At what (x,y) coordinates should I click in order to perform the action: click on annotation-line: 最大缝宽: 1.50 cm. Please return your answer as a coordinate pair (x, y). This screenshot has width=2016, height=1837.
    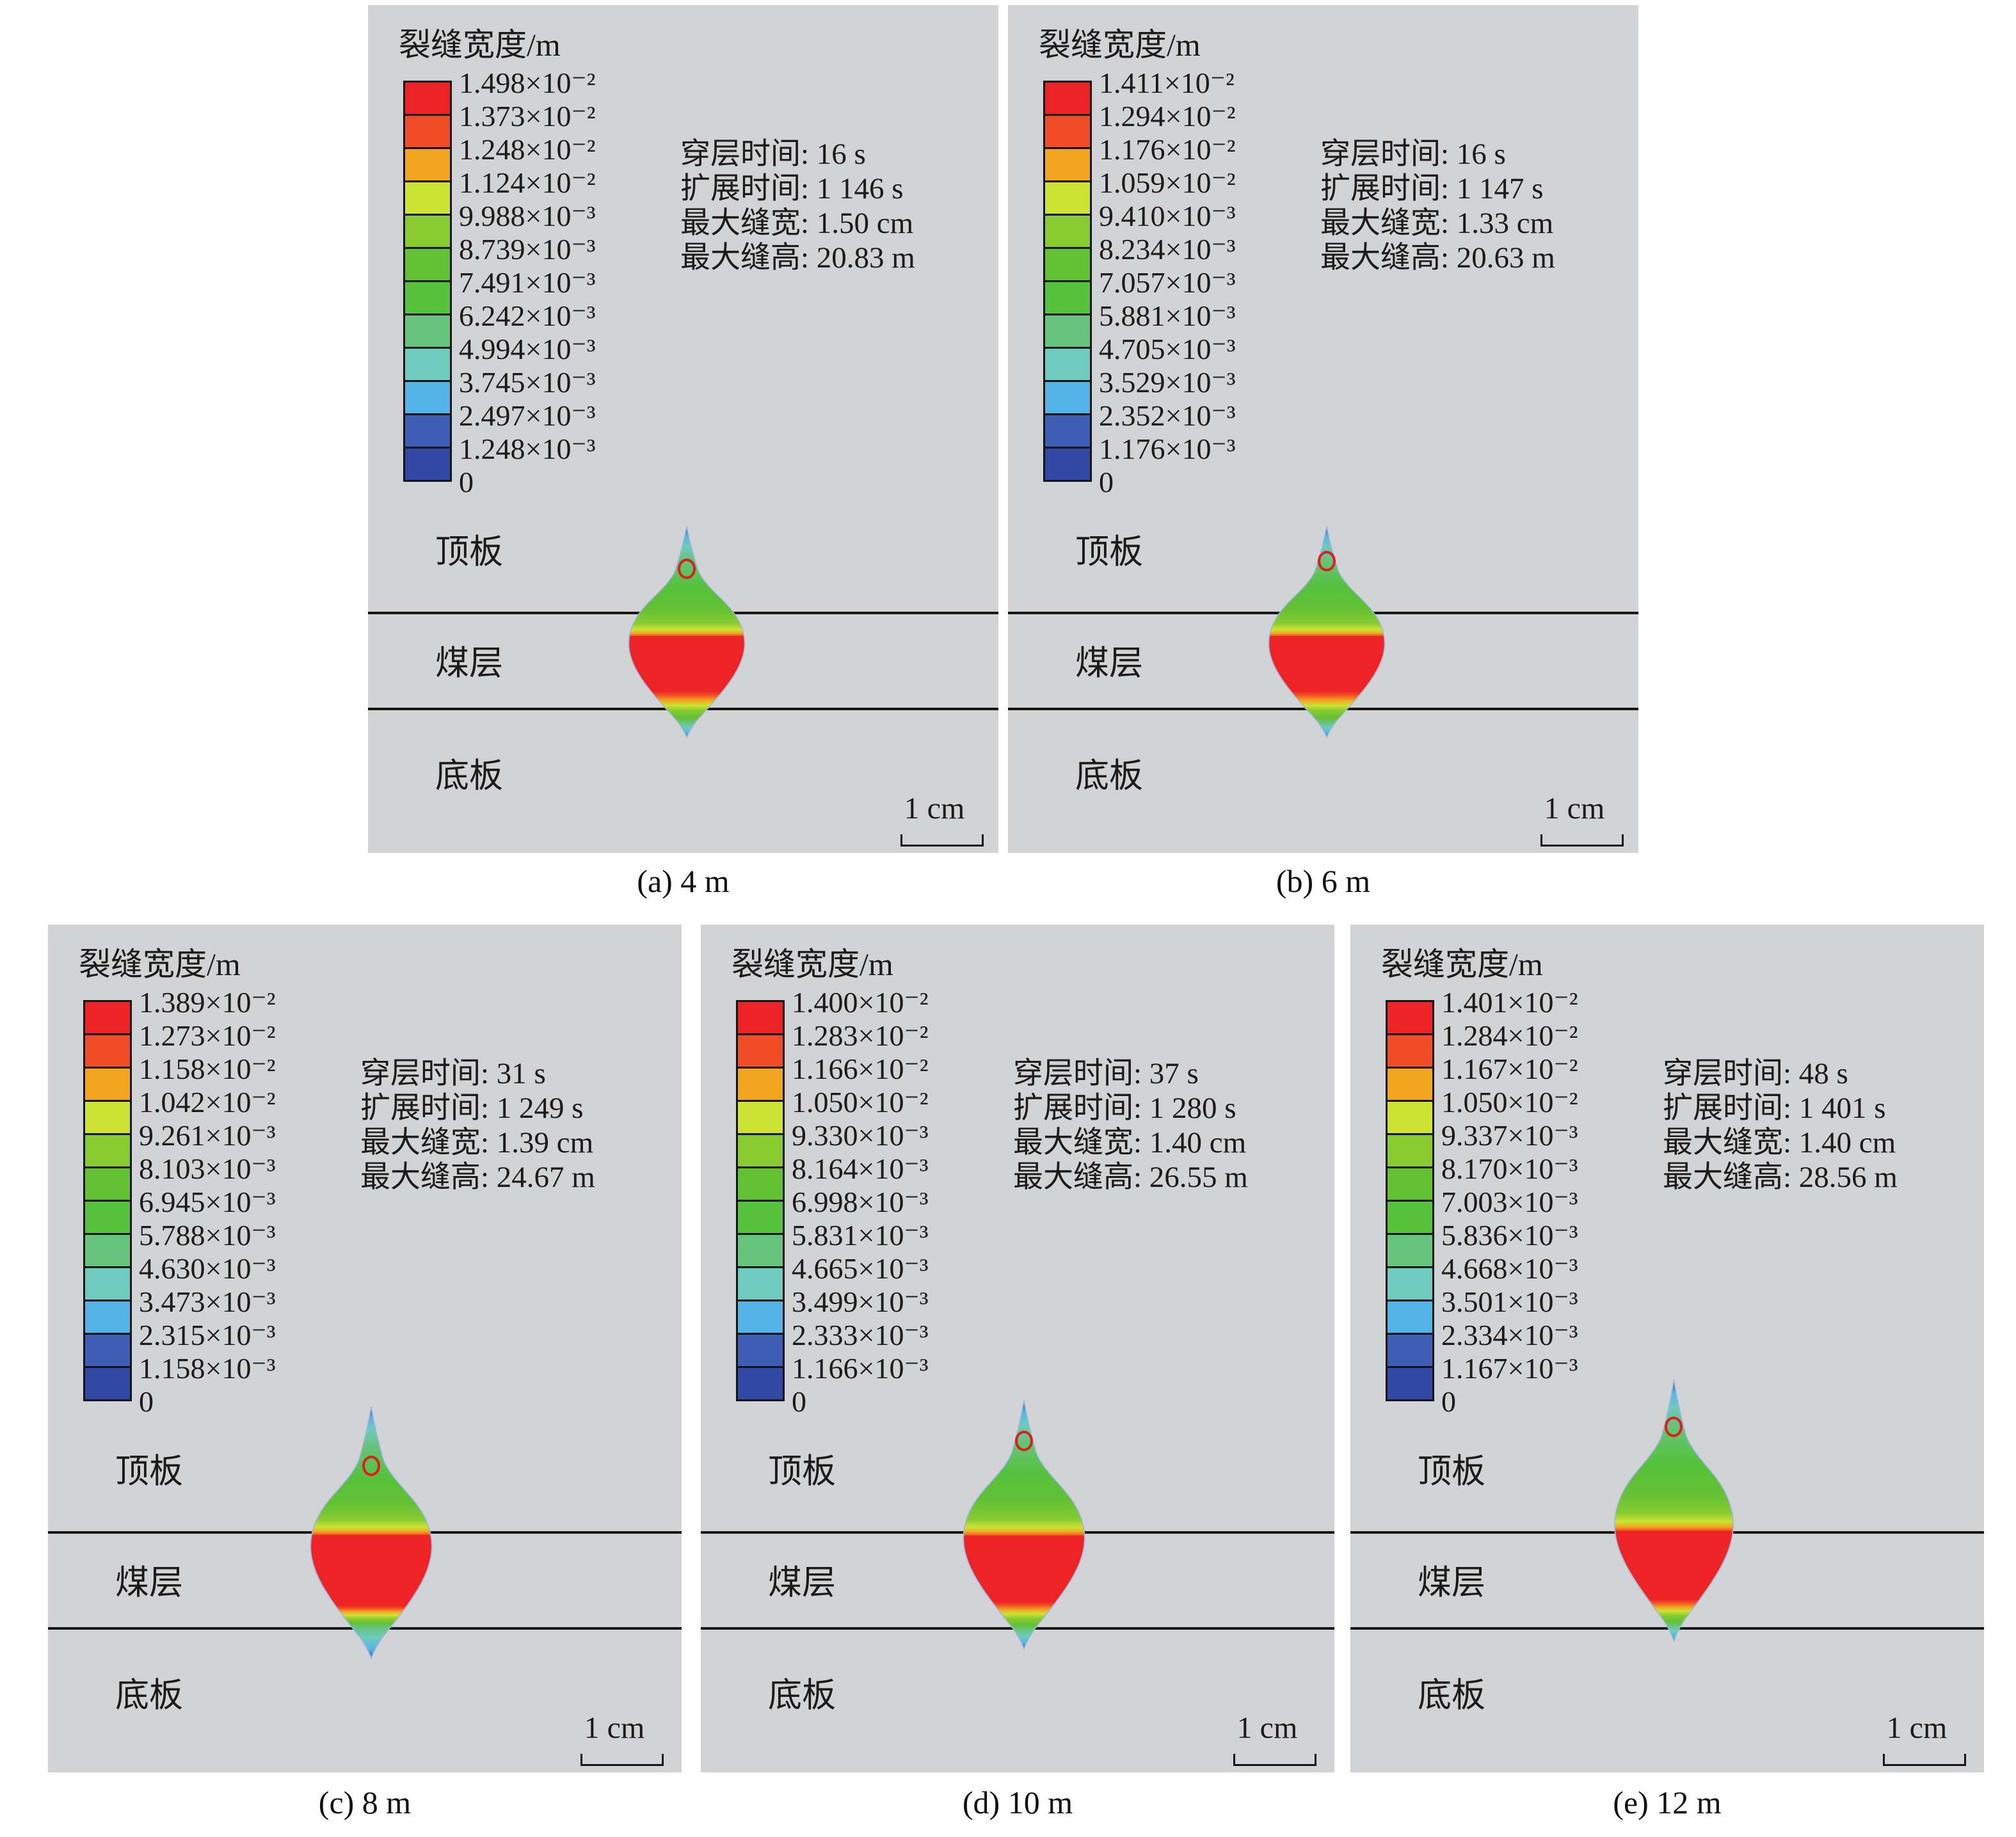
    Looking at the image, I should click on (797, 223).